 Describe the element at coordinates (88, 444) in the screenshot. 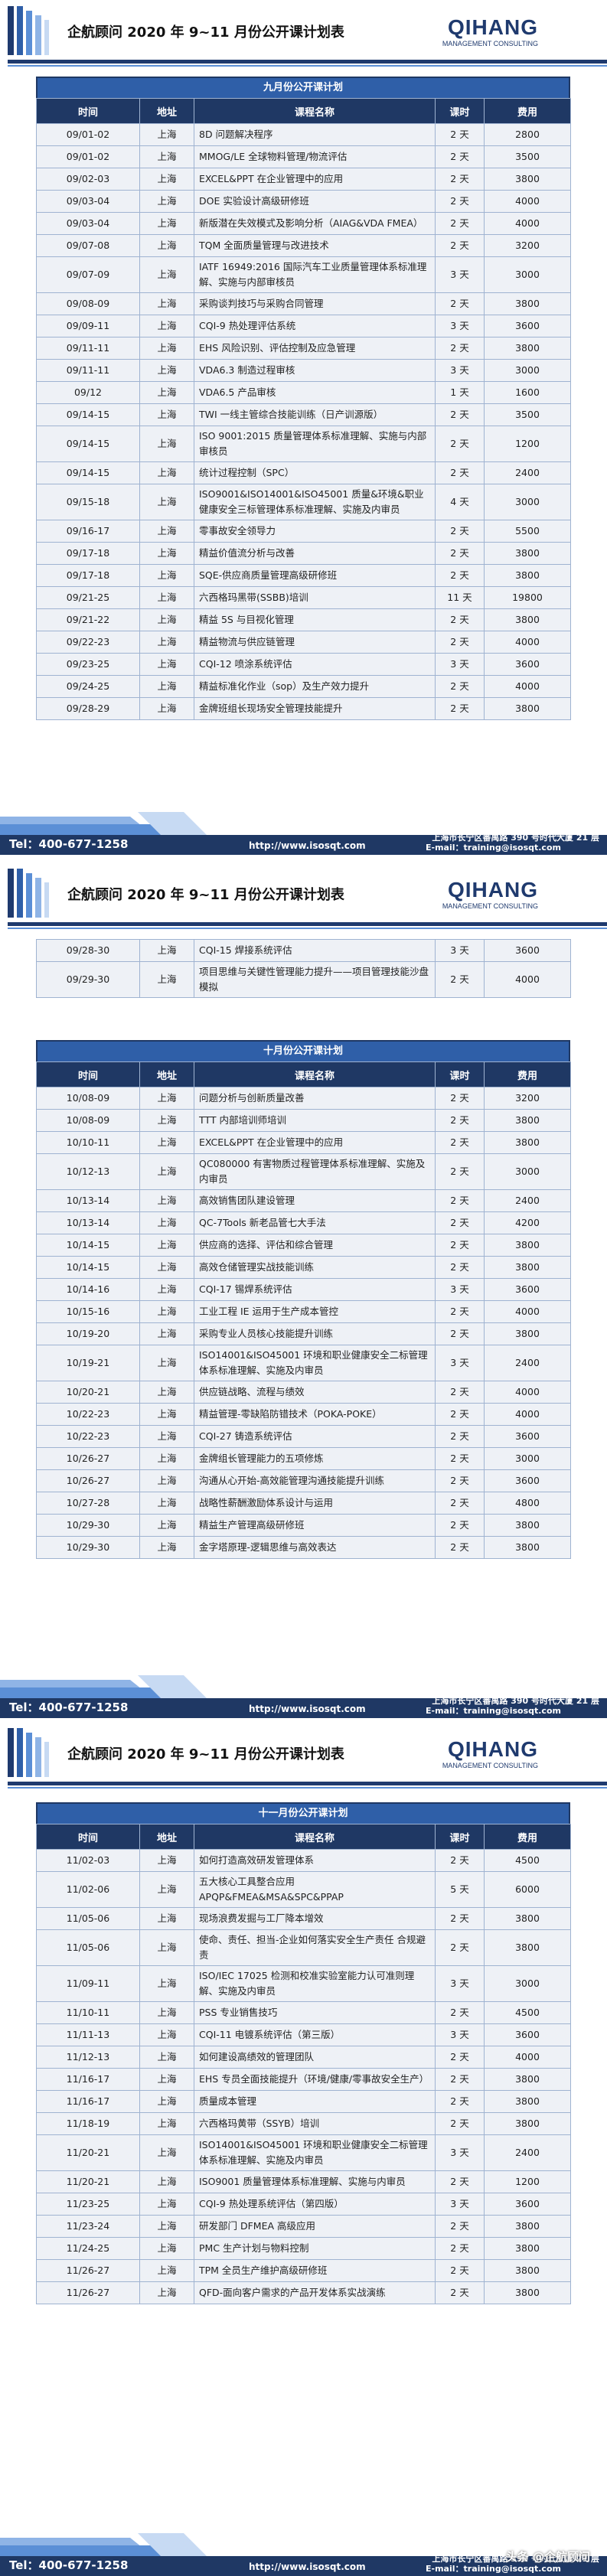

I see `date: 09/14-15` at that location.